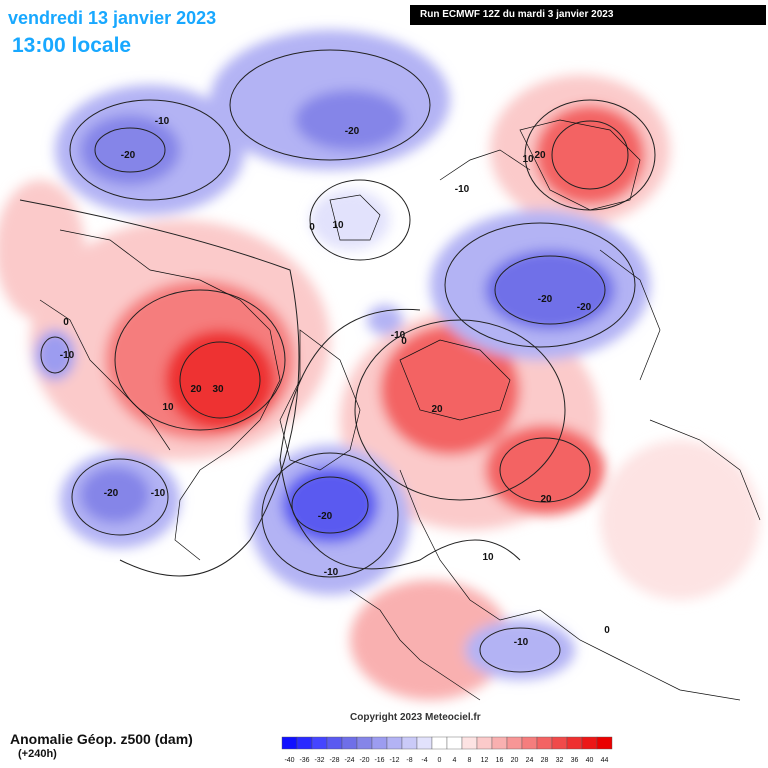 The image size is (768, 768). Describe the element at coordinates (440, 760) in the screenshot. I see `legend-tick-label: 0` at that location.